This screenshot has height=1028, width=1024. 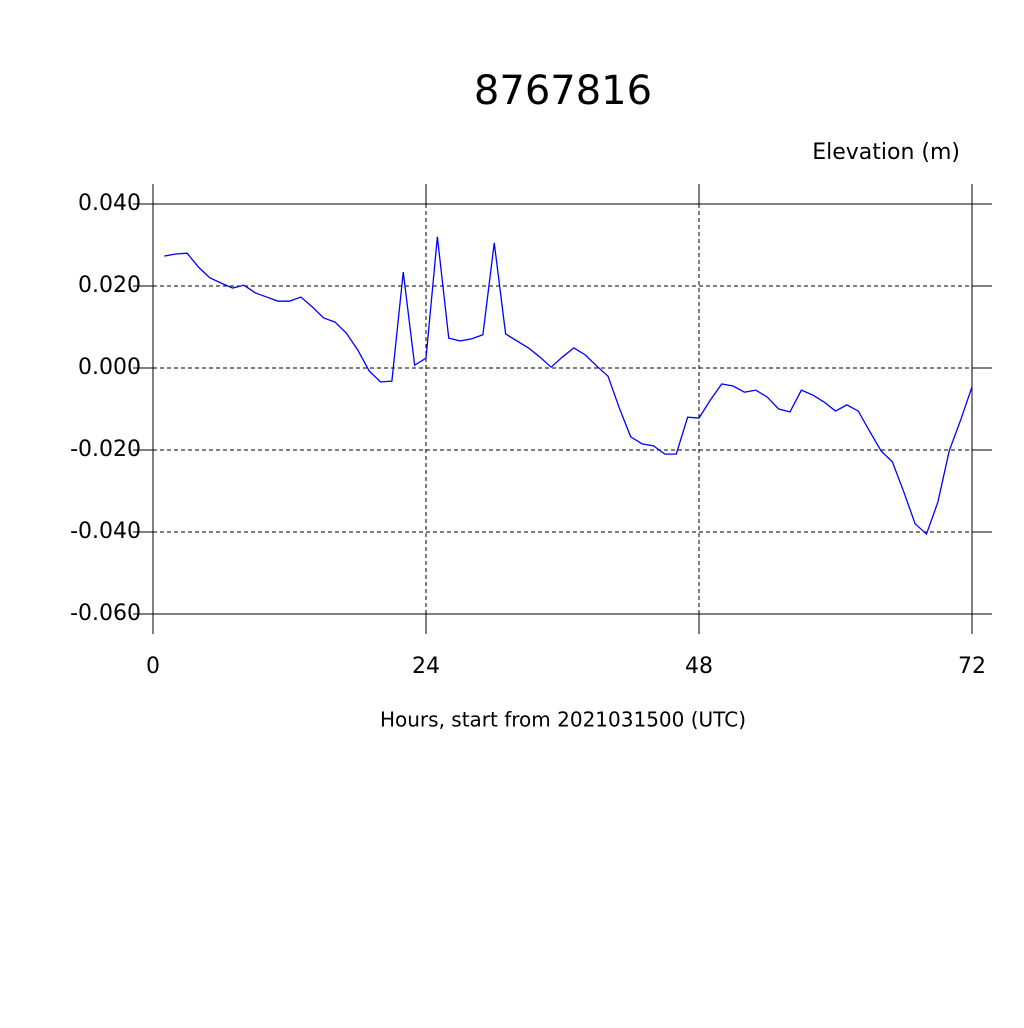 I want to click on x-tick-label: 48, so click(x=699, y=666).